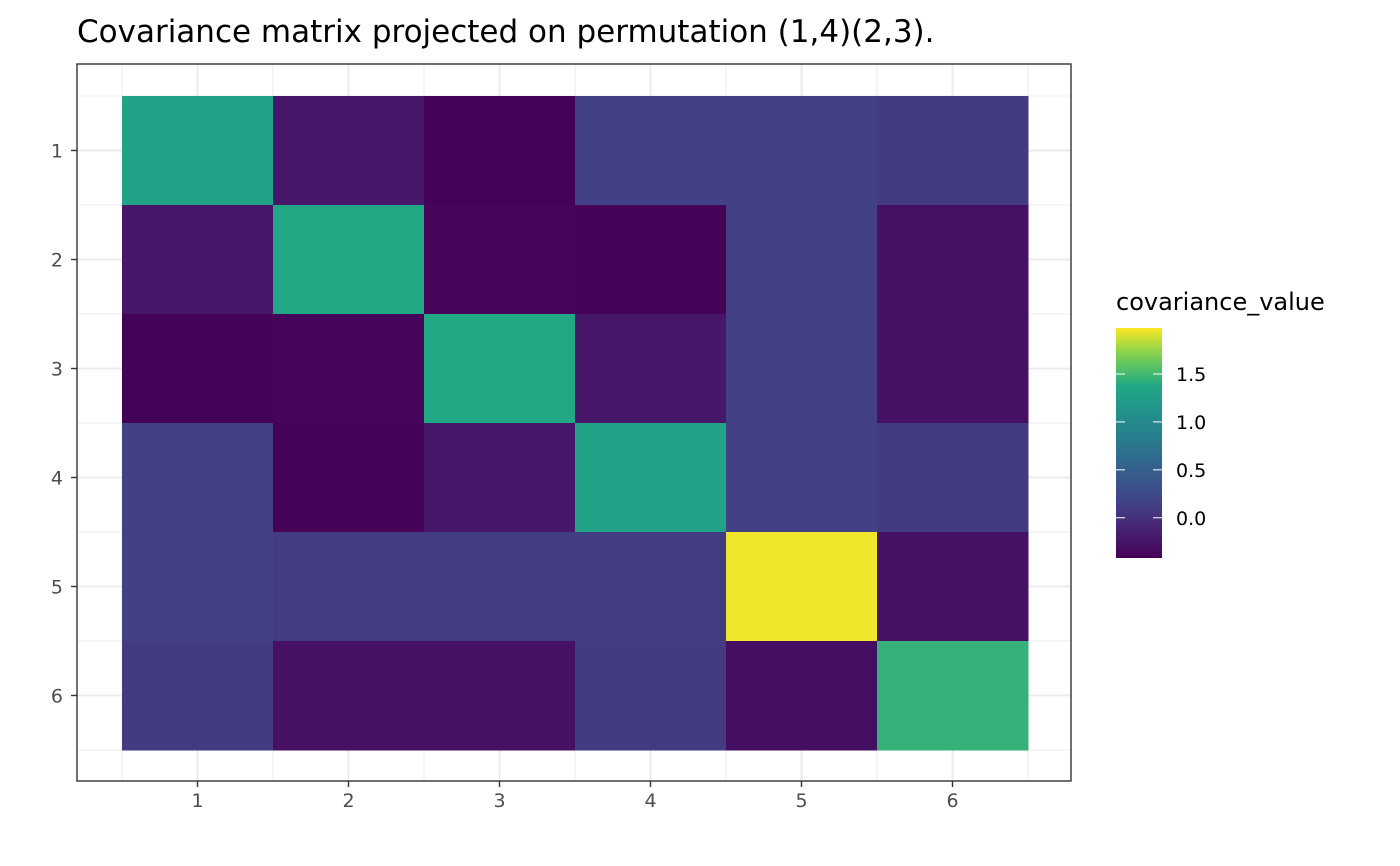 This screenshot has height=866, width=1400. I want to click on legend-tick-label: 1.0, so click(1191, 423).